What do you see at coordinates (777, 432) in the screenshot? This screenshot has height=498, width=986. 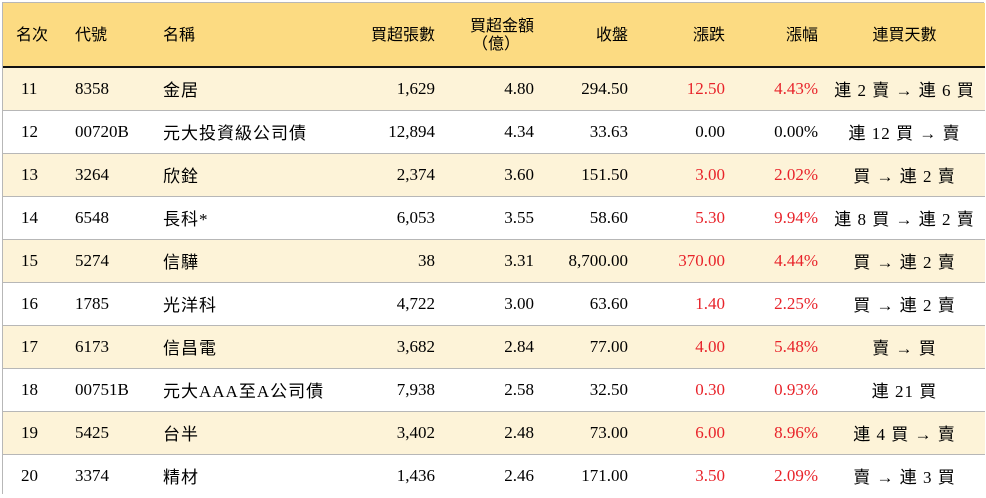 I see `cell-pct: 8.96%` at bounding box center [777, 432].